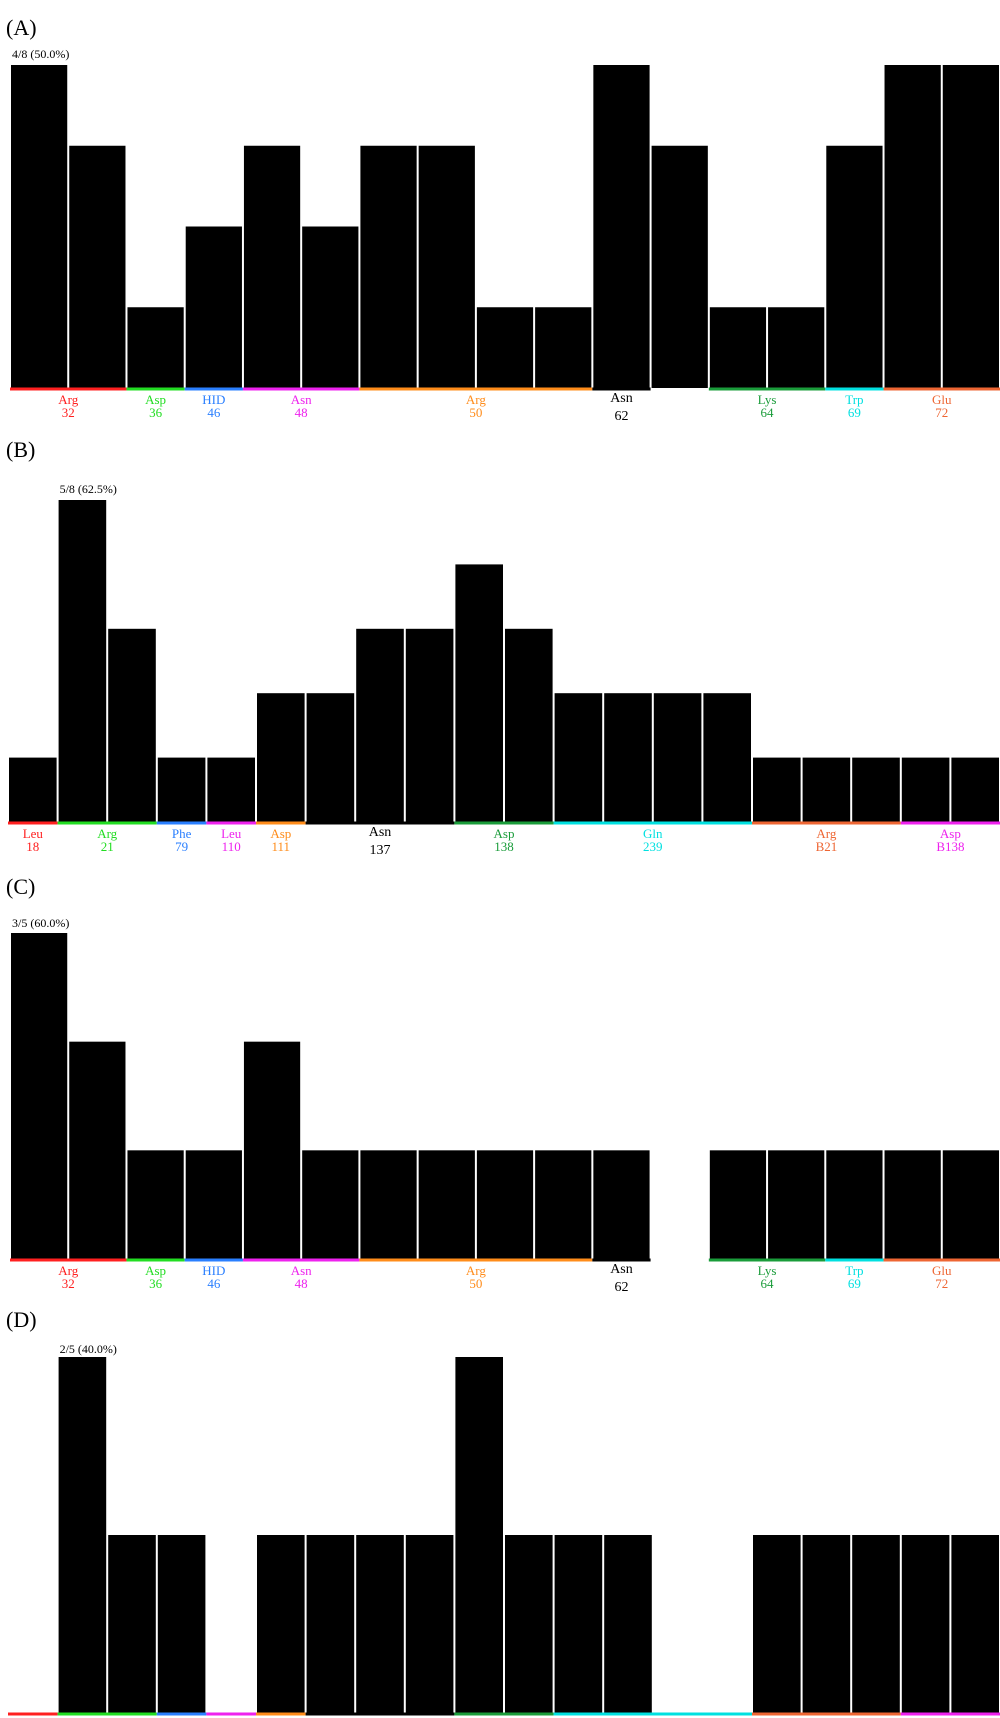  Describe the element at coordinates (181, 846) in the screenshot. I see `residue-number: 79` at that location.